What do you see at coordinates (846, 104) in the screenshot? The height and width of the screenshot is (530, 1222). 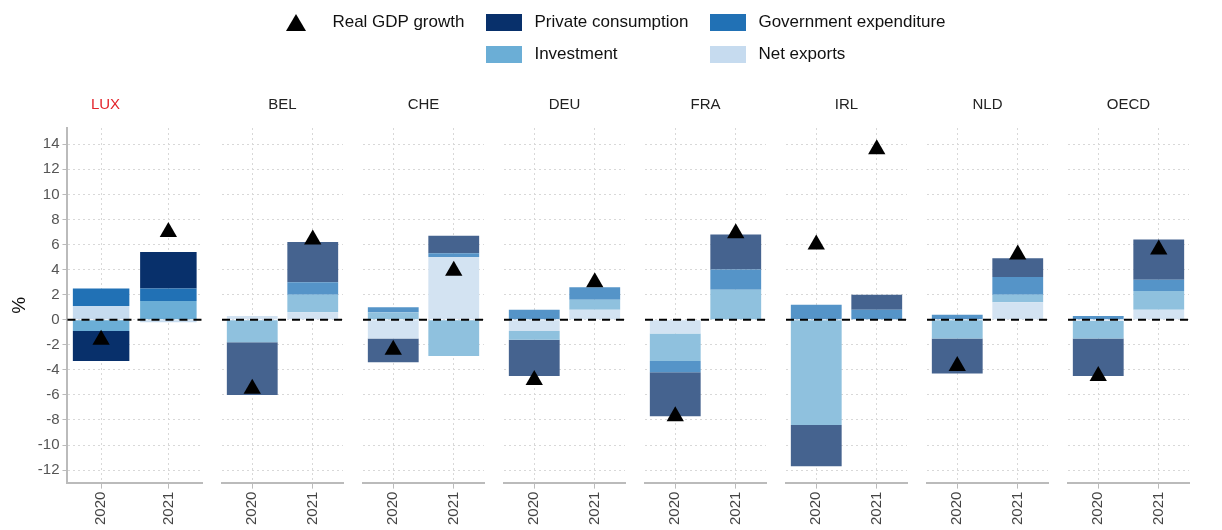 I see `chart-title: IRL` at bounding box center [846, 104].